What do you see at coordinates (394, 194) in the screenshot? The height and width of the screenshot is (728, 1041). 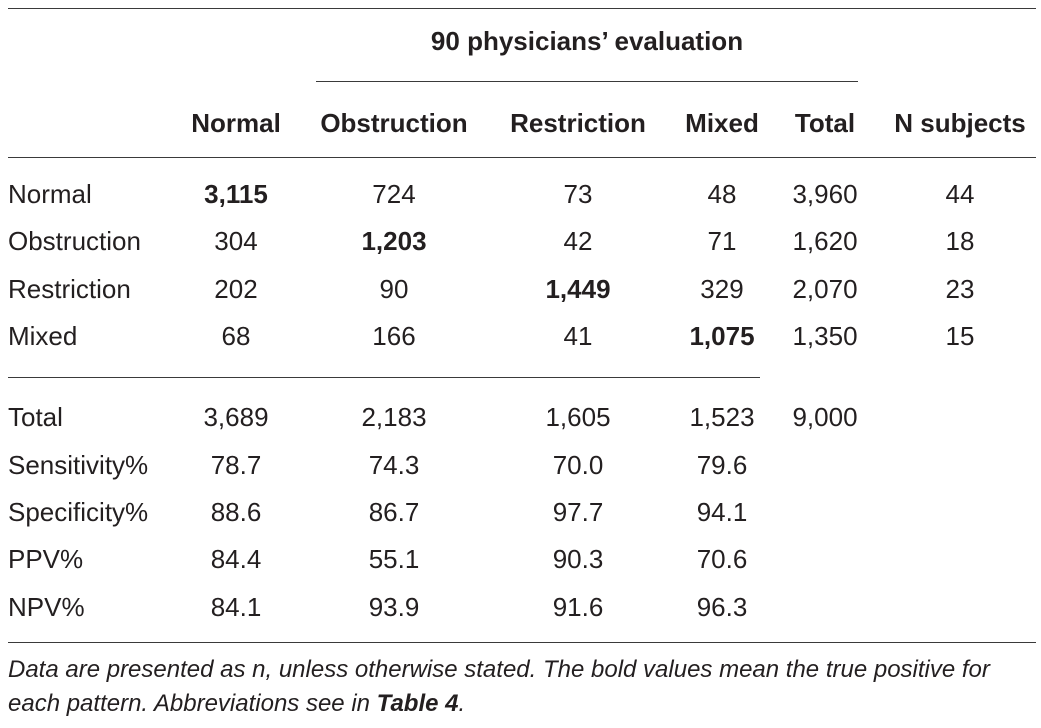 I see `cell-value: 724` at bounding box center [394, 194].